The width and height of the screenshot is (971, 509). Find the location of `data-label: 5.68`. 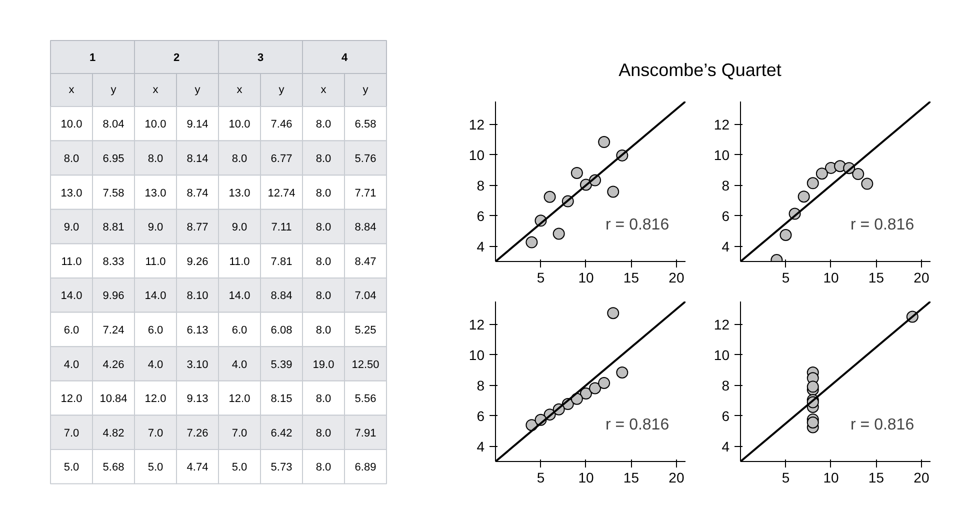

data-label: 5.68 is located at coordinates (113, 468).